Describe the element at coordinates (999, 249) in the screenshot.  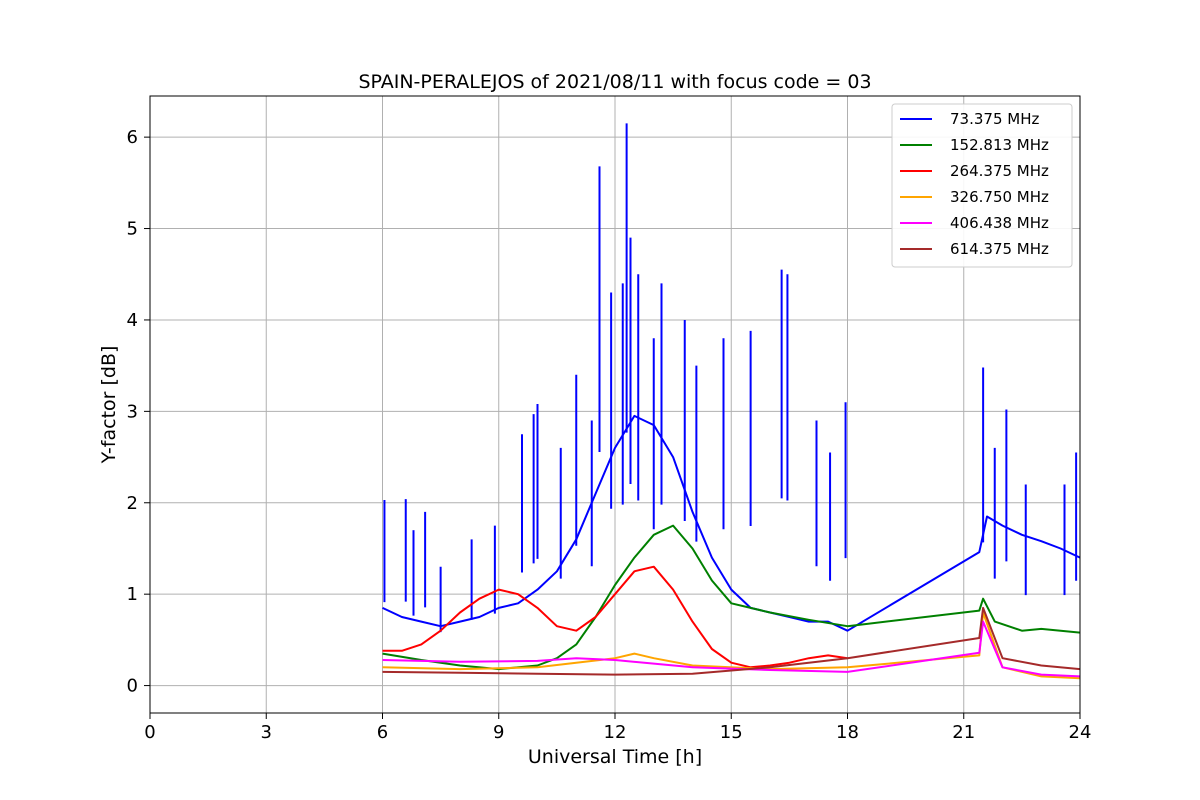
I see `legend-label: 614.375 MHz` at that location.